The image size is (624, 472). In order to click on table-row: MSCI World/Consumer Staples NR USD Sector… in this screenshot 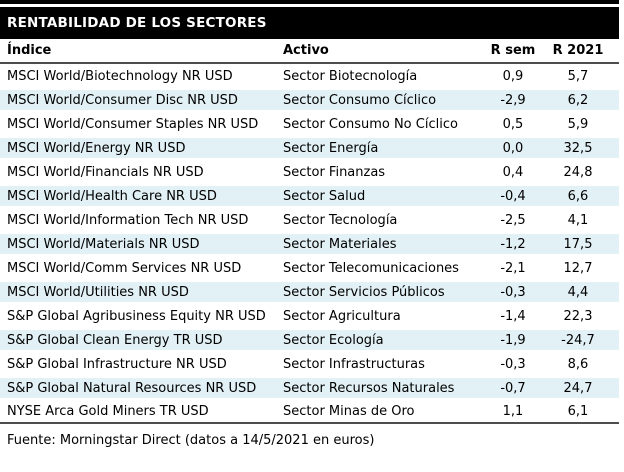, I will do `click(309, 124)`.